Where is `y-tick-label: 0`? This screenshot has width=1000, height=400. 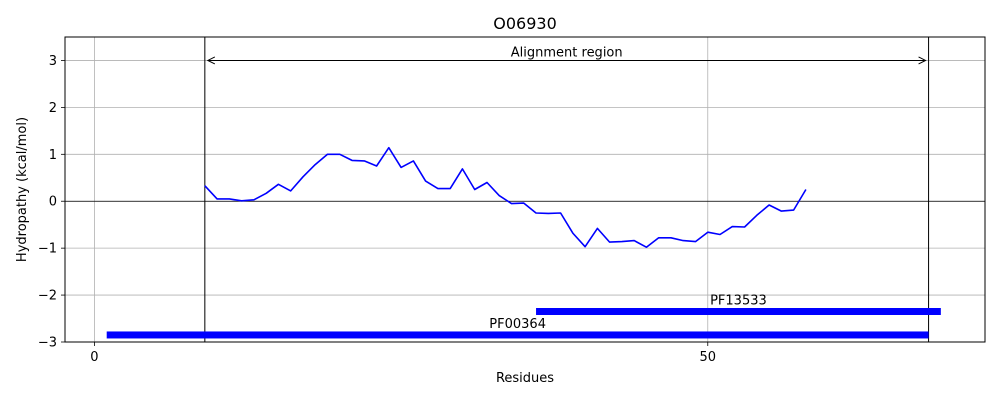
y-tick-label: 0 is located at coordinates (53, 202).